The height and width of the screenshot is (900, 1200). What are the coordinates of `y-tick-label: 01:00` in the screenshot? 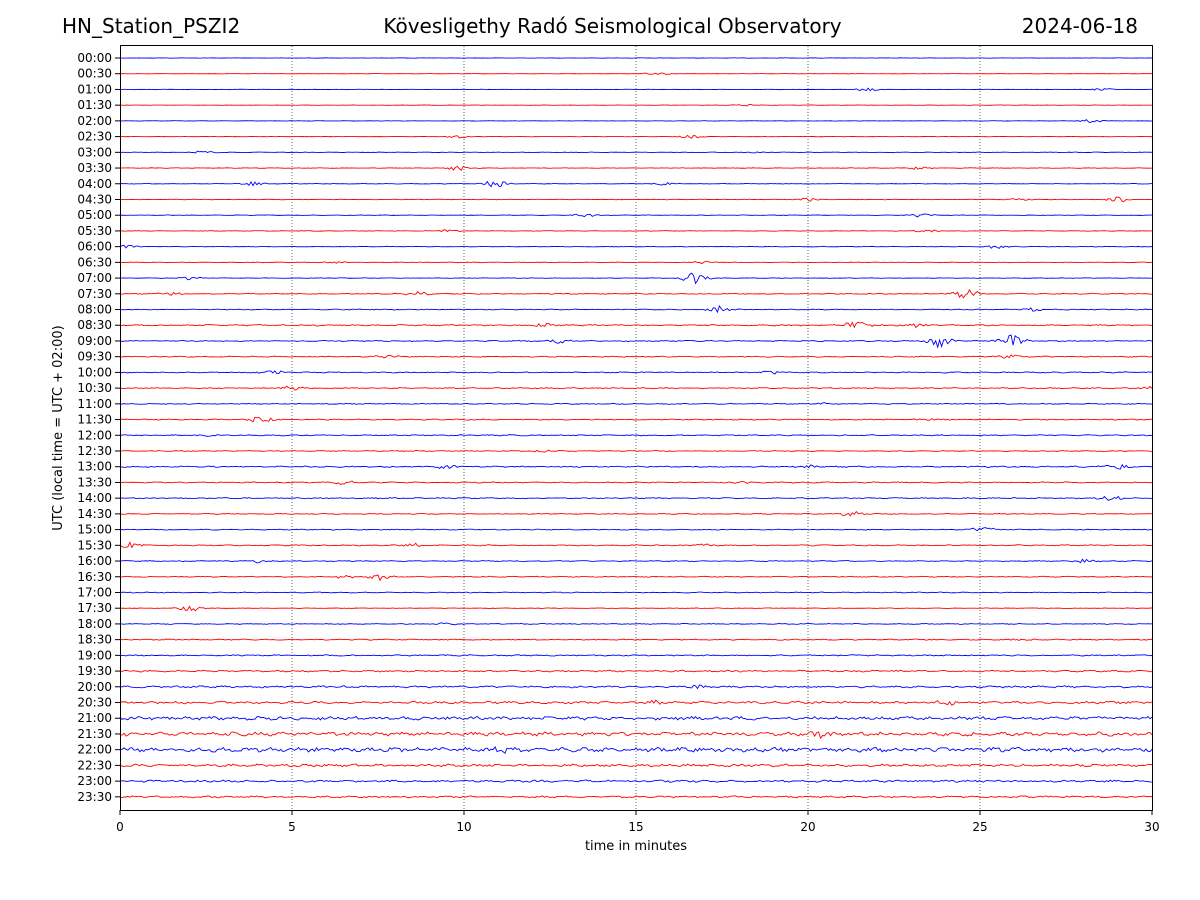 It's located at (94, 89).